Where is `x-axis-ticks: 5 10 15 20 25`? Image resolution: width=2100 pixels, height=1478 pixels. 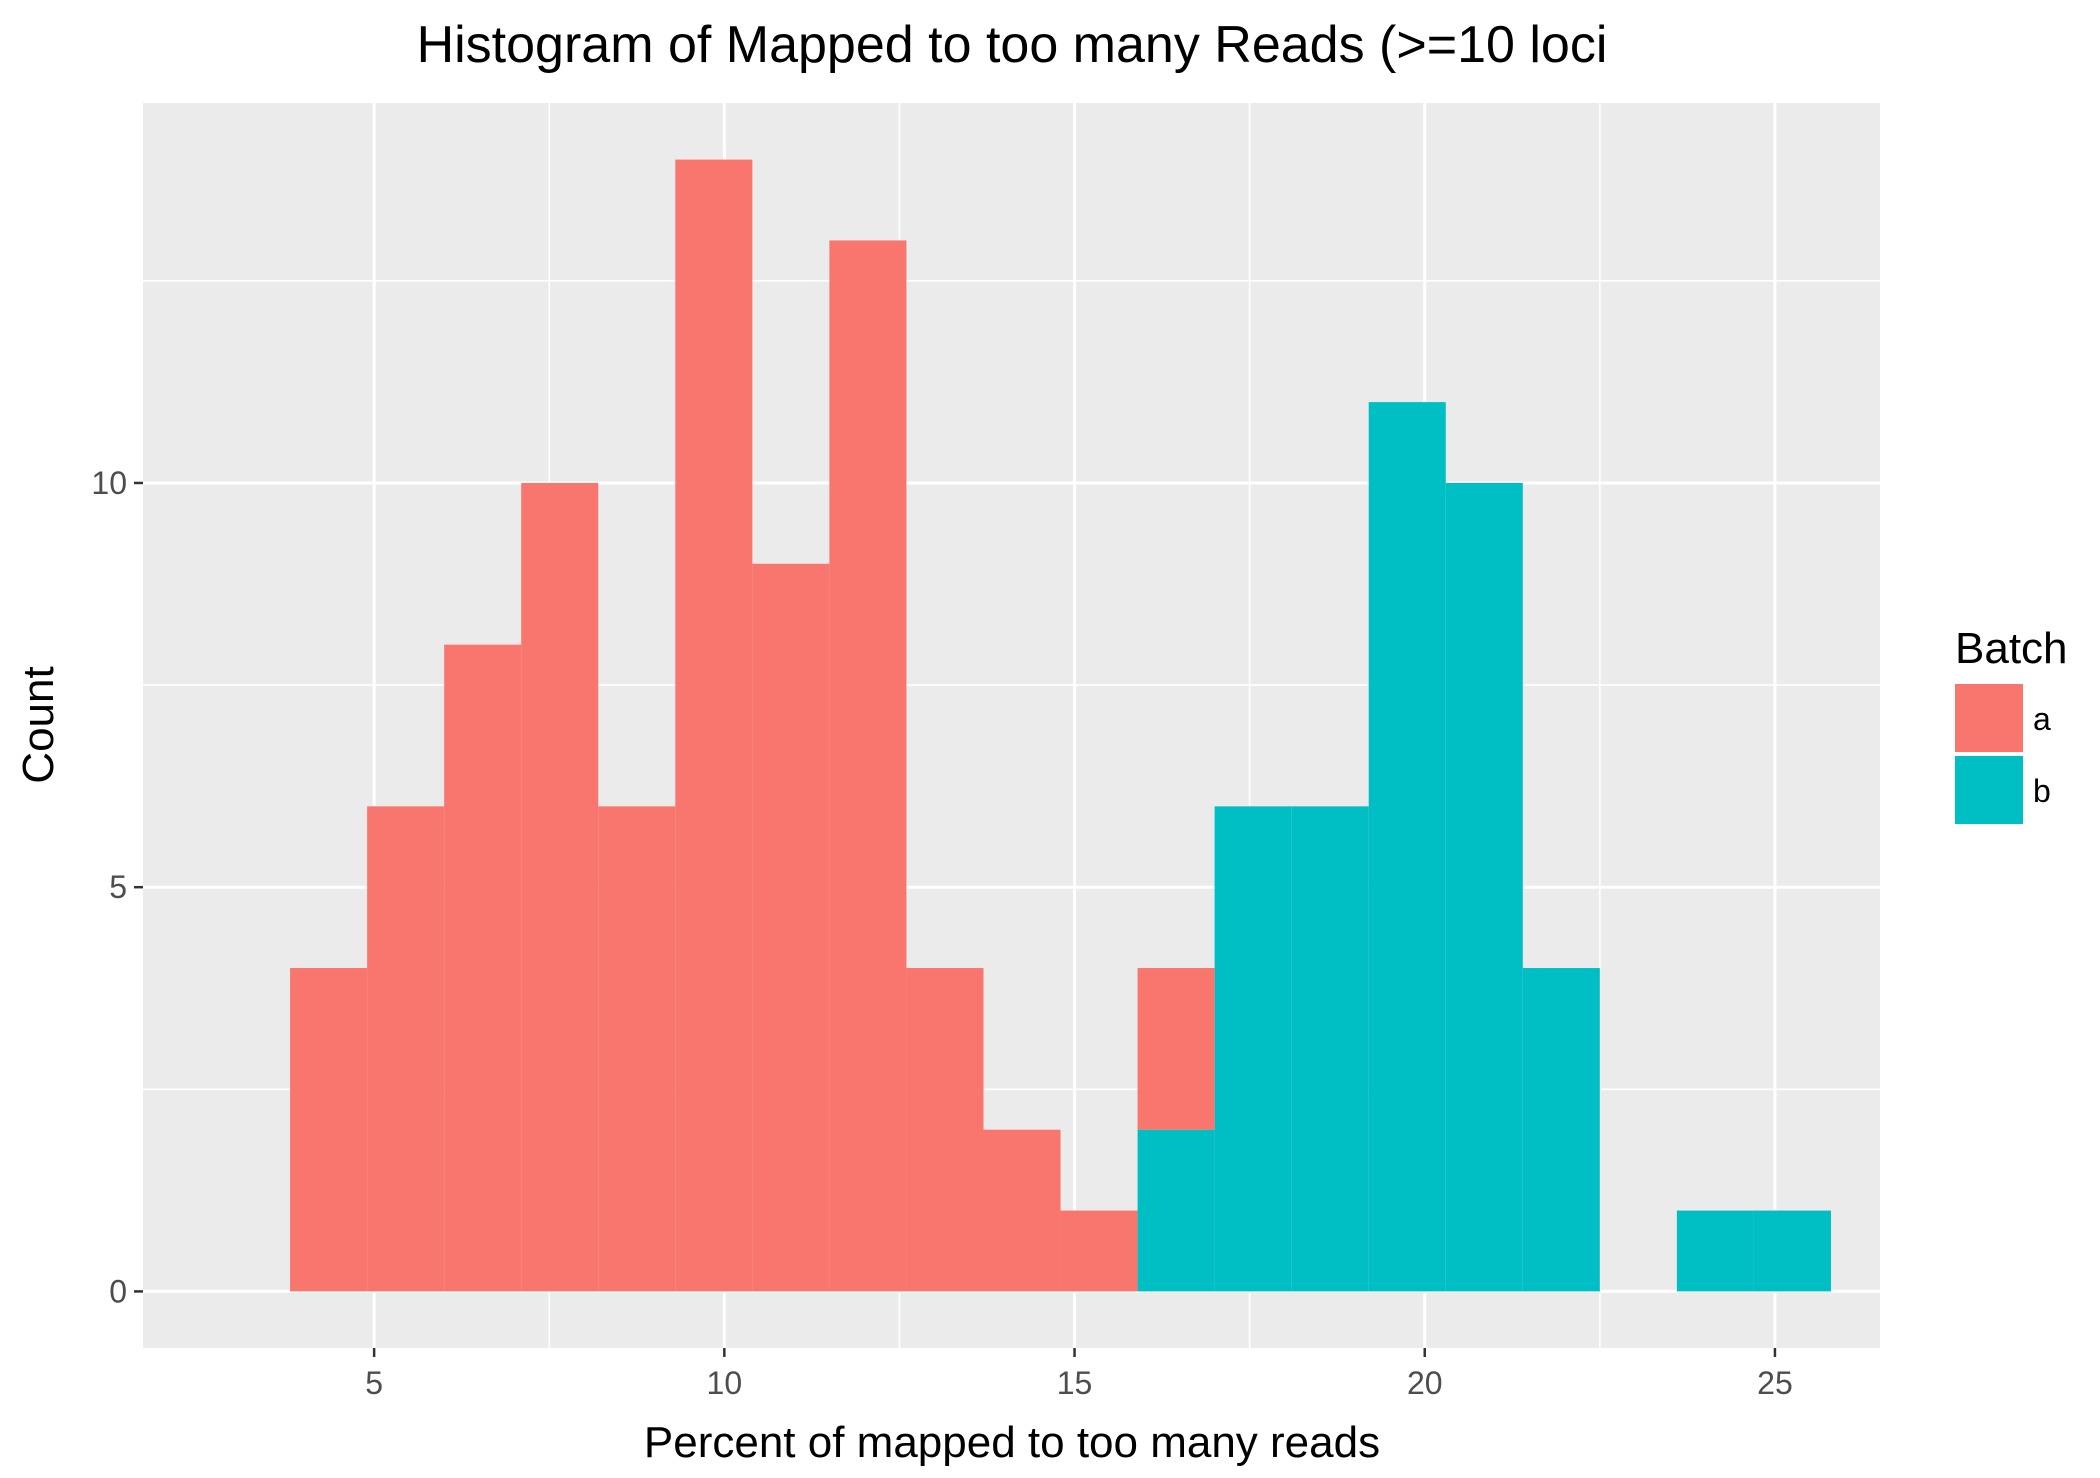
x-axis-ticks: 5 10 15 20 25 is located at coordinates (1079, 1374).